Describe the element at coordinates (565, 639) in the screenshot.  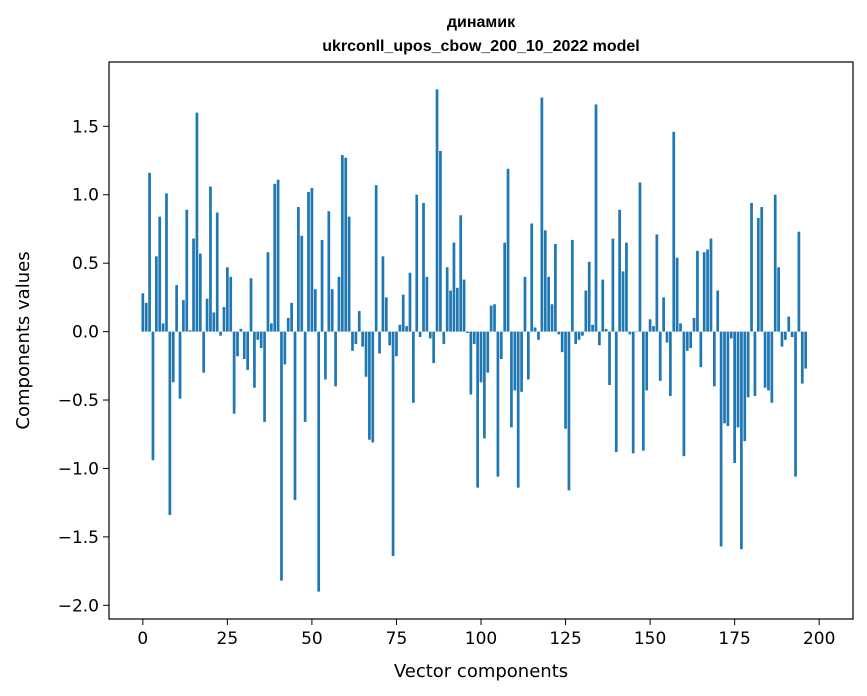
I see `x-tick-label: 125` at that location.